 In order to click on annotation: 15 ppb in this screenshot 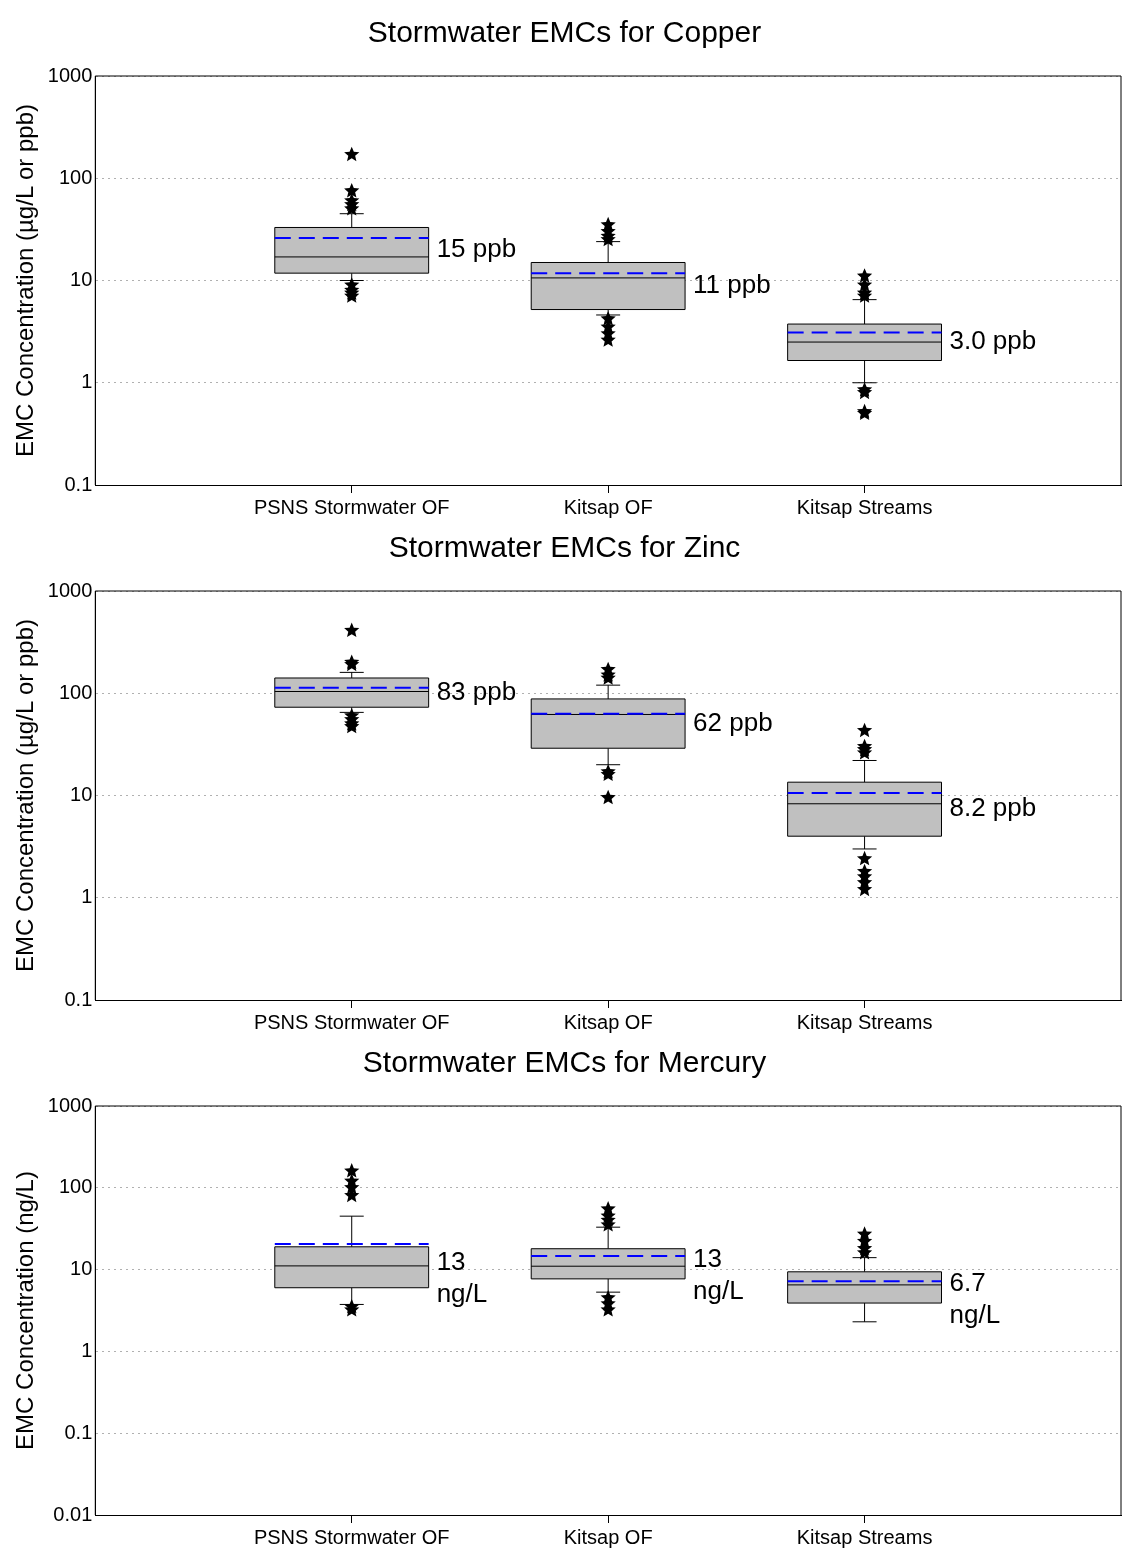, I will do `click(476, 248)`.